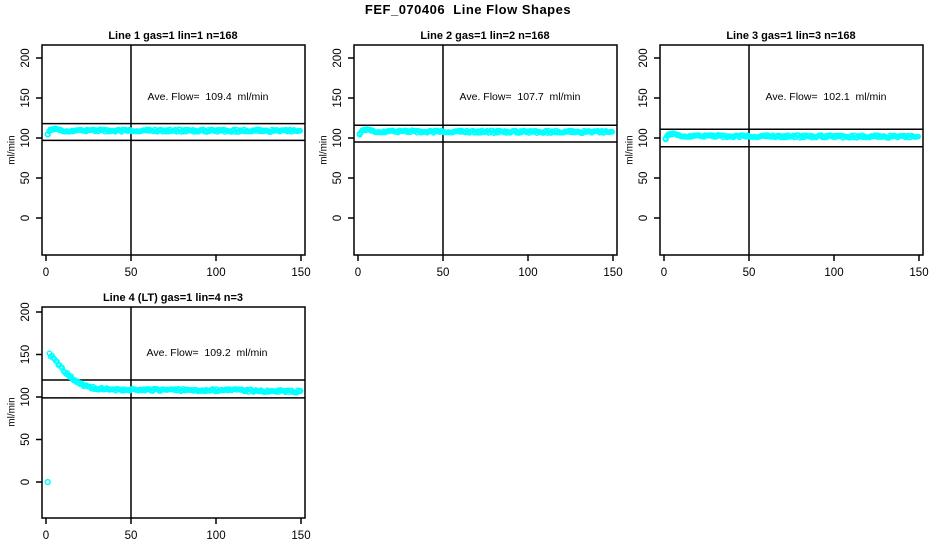 The height and width of the screenshot is (540, 936). Describe the element at coordinates (468, 9) in the screenshot. I see `figure-title: FEF_070406 Line Flow Shapes` at that location.